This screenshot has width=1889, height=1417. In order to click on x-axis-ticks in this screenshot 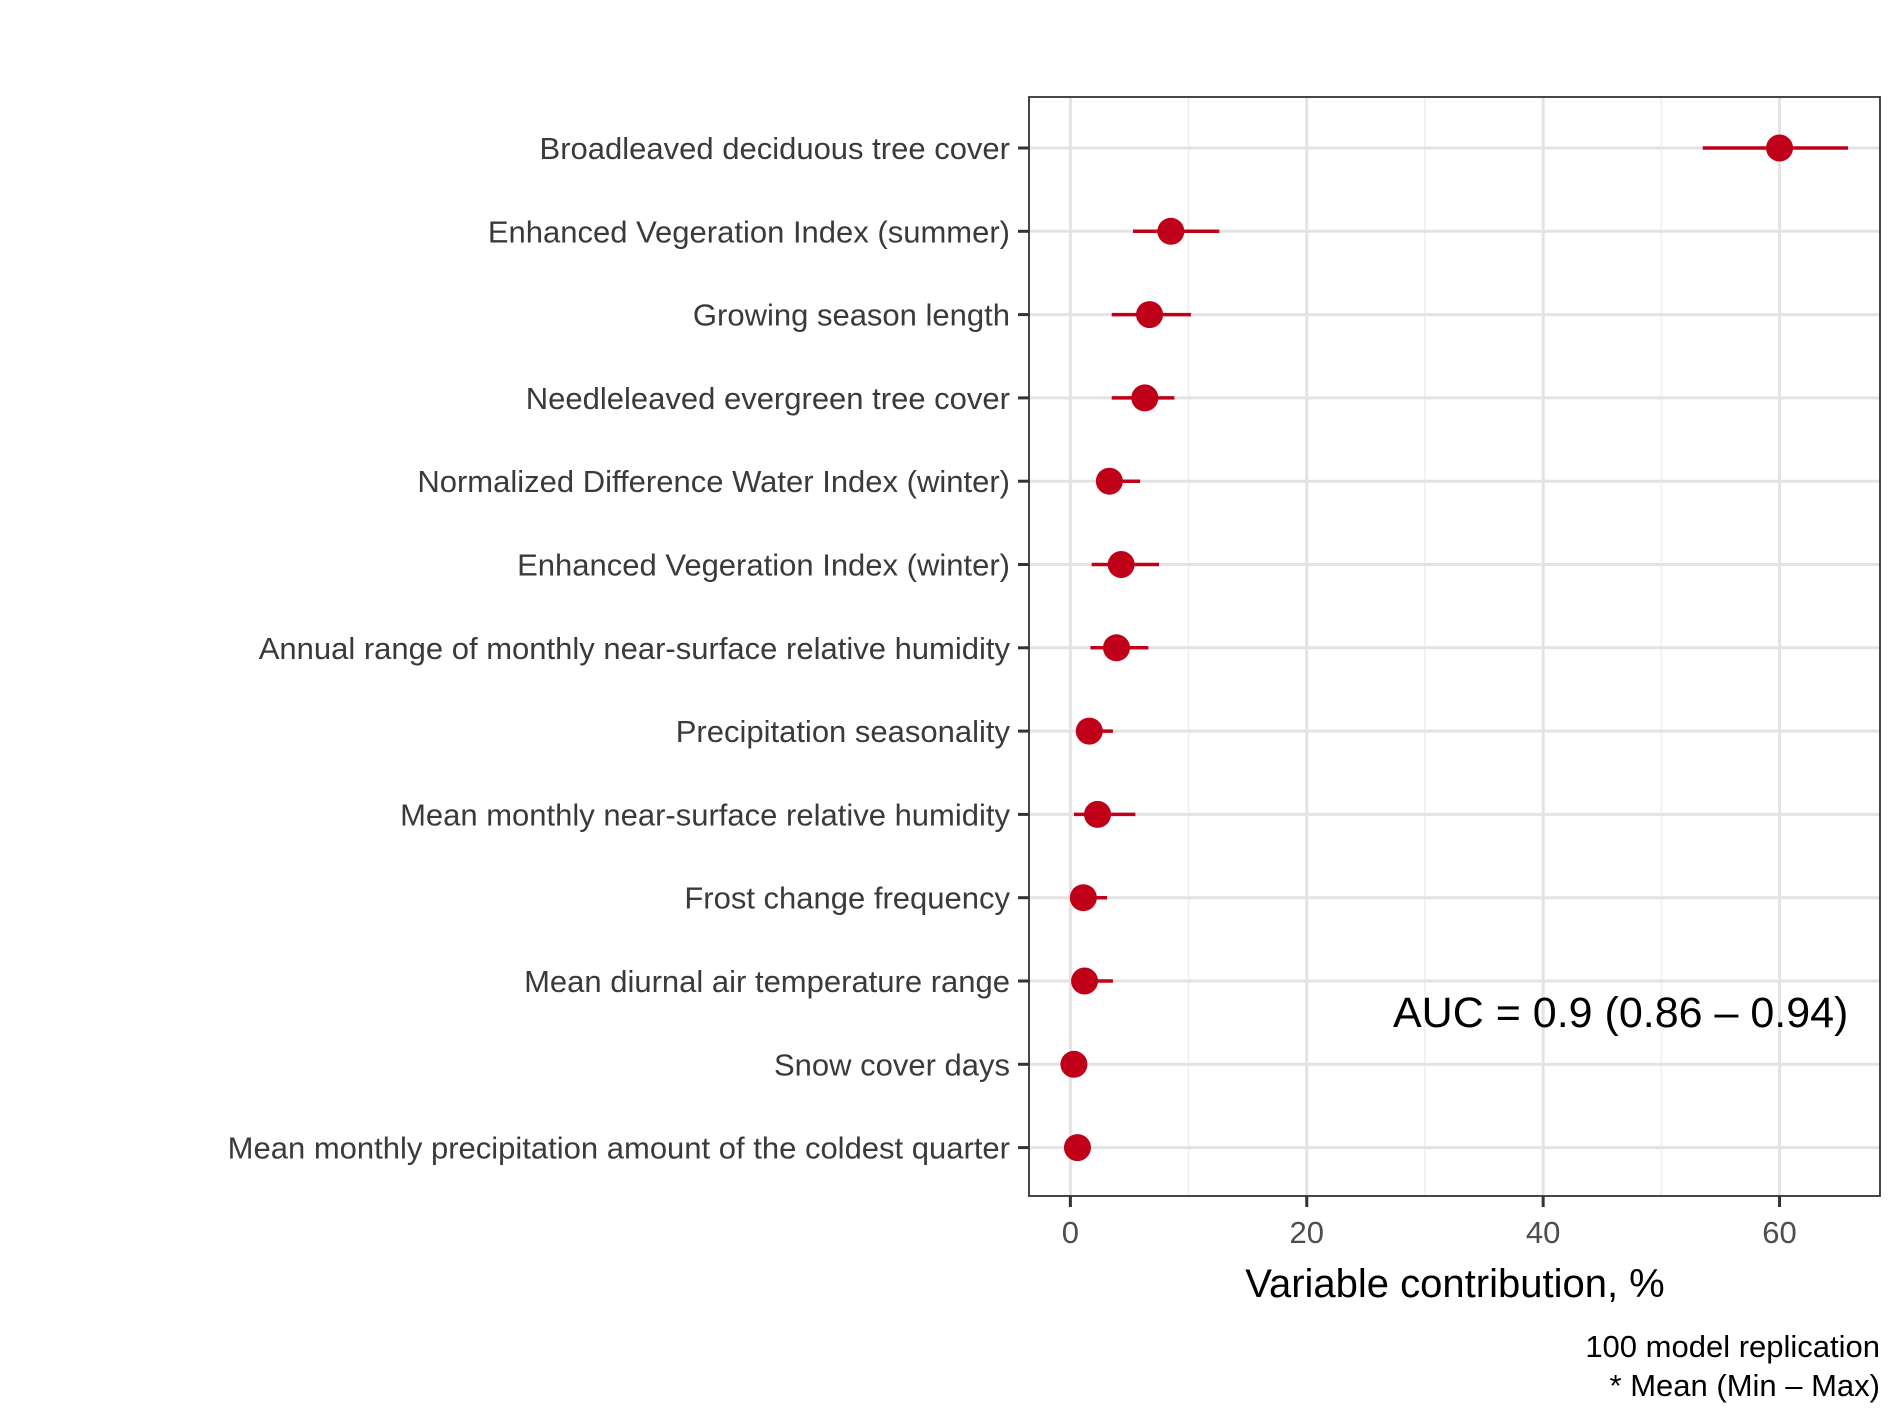, I will do `click(1425, 1201)`.